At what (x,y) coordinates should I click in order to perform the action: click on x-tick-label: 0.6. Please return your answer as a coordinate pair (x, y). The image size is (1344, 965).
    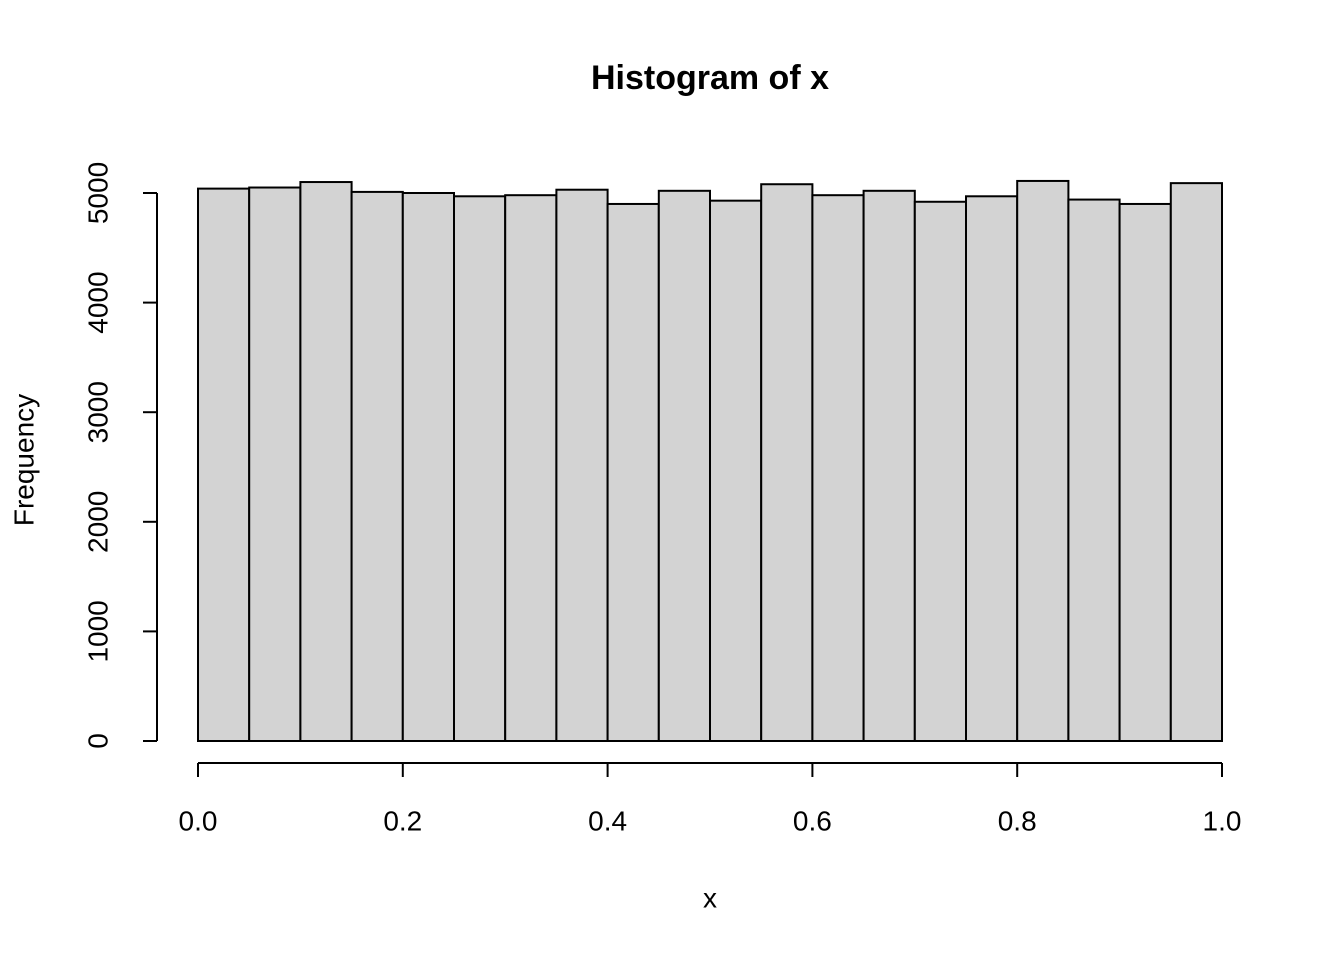
    Looking at the image, I should click on (812, 820).